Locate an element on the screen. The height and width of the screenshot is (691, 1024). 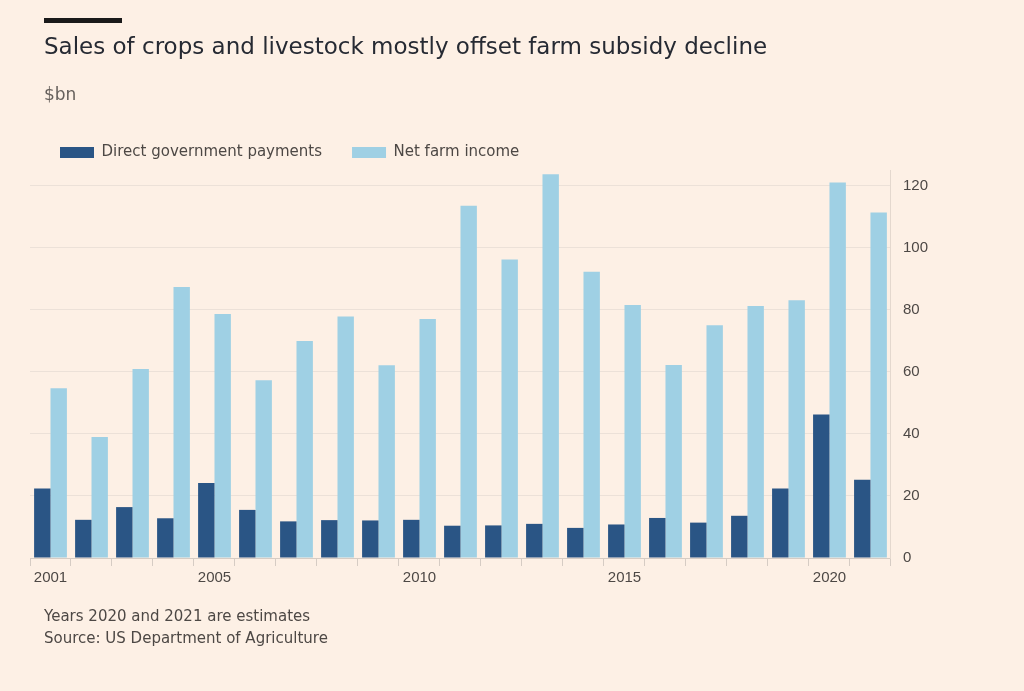
x-tick-label: 2005 is located at coordinates (214, 577).